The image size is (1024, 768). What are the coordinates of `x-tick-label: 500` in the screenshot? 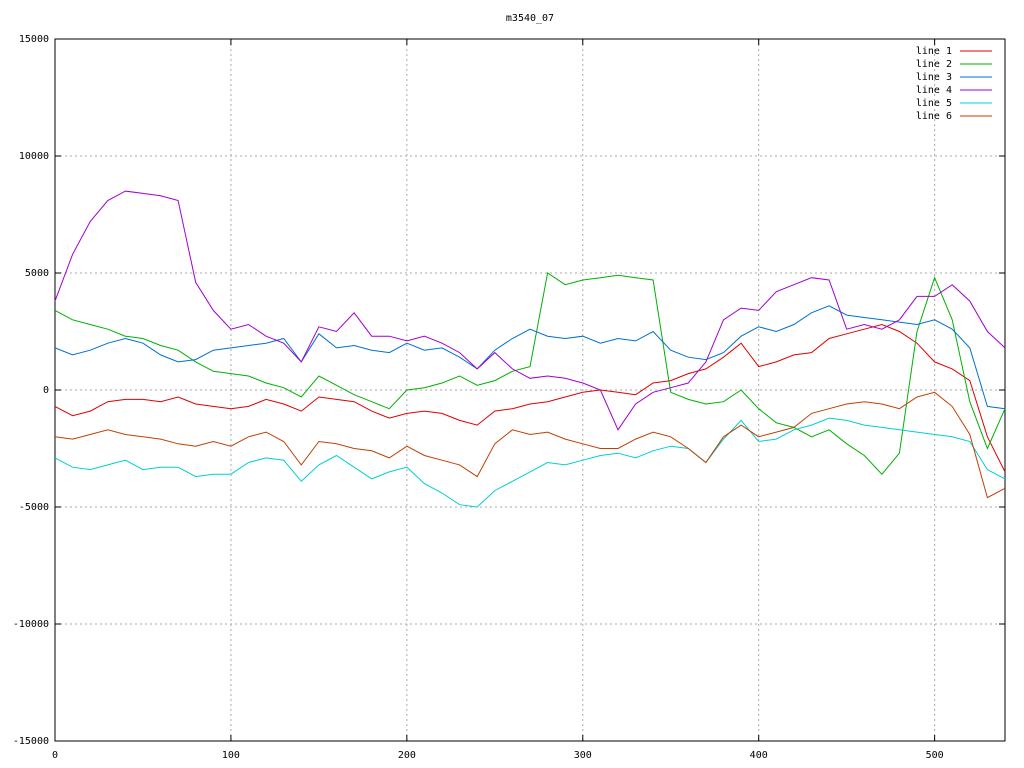 It's located at (935, 755).